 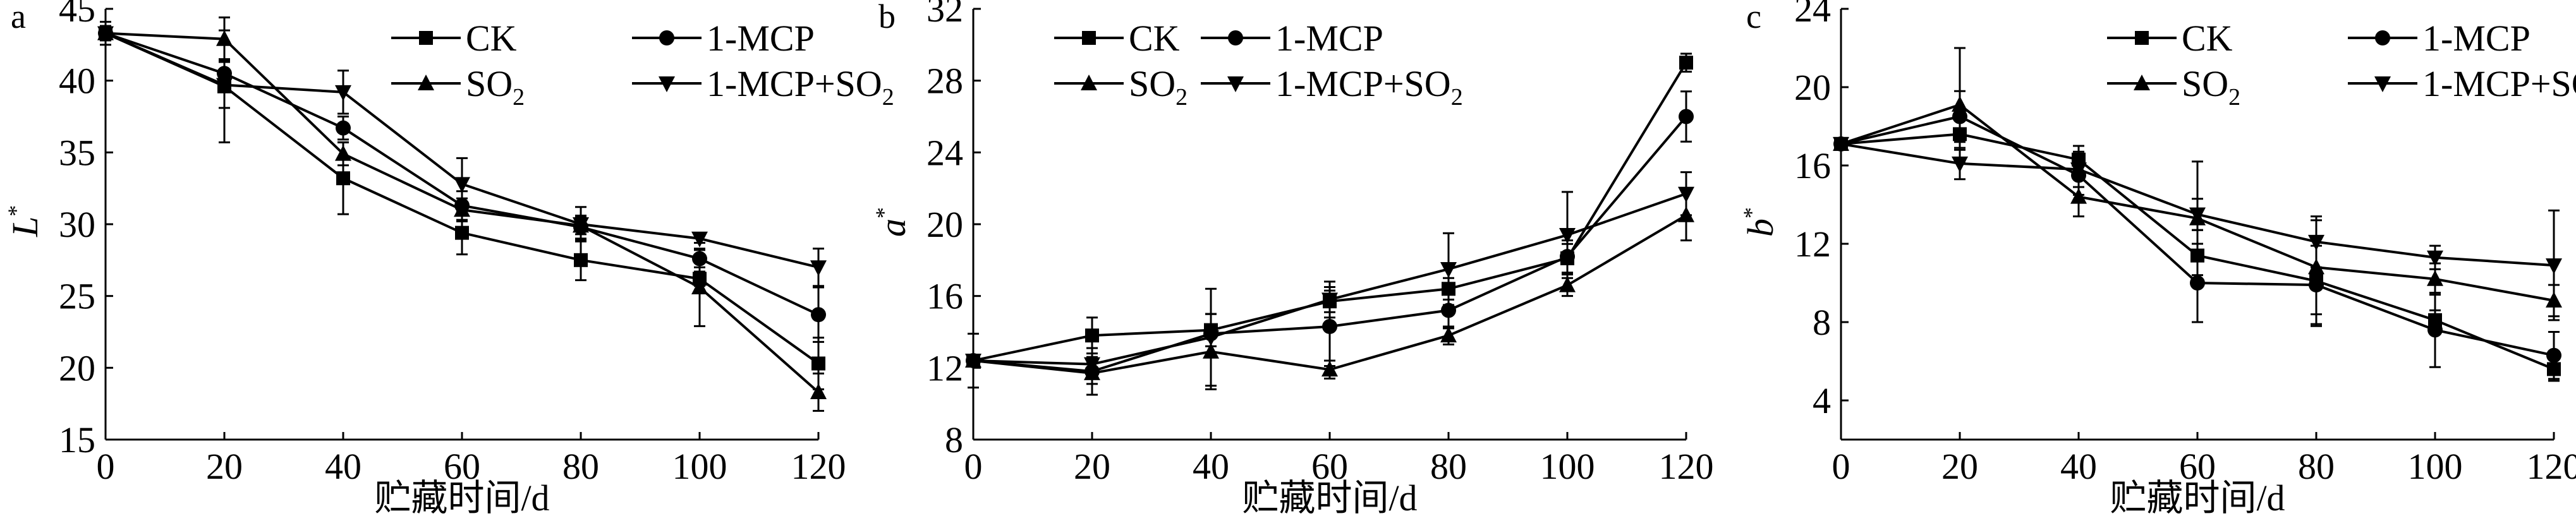 What do you see at coordinates (24, 221) in the screenshot?
I see `y-axis-label: L*` at bounding box center [24, 221].